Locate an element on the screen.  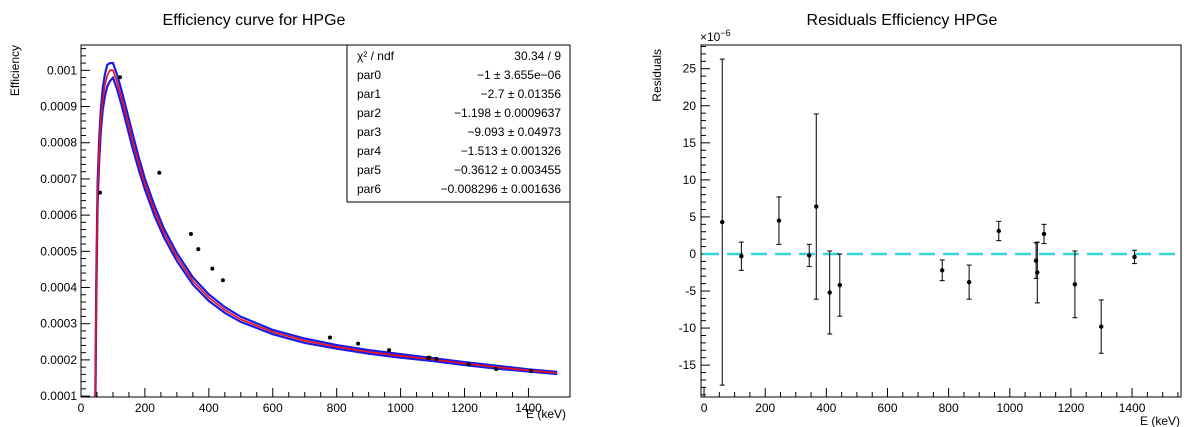
right-chart-title: Residuals Efficiency HPGe is located at coordinates (902, 20).